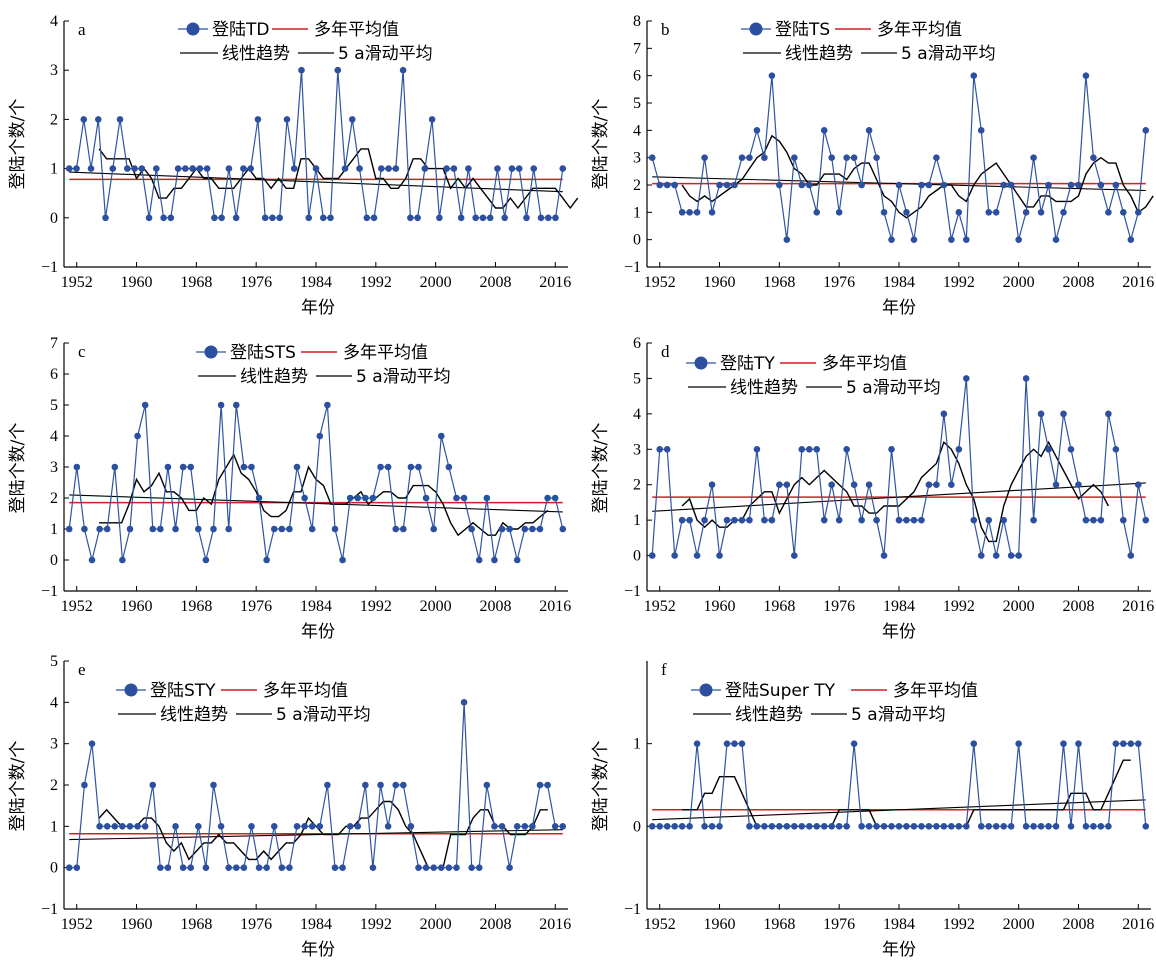 The width and height of the screenshot is (1156, 961). Describe the element at coordinates (660, 606) in the screenshot. I see `x-tick-label: 1952` at that location.